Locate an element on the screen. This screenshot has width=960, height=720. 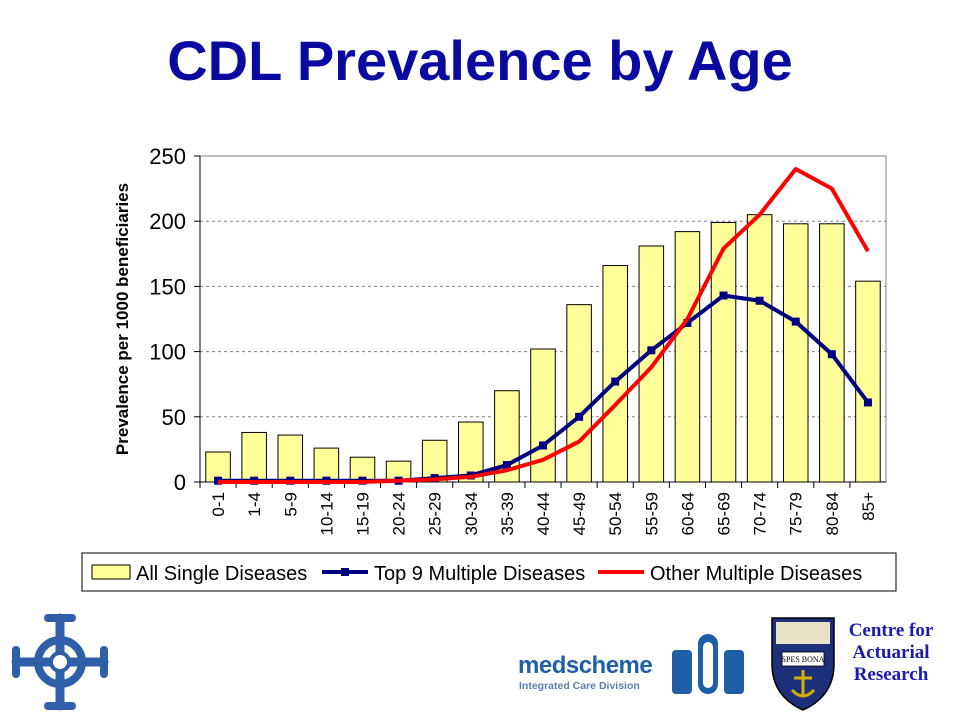
seal-anchor is located at coordinates (803, 684).